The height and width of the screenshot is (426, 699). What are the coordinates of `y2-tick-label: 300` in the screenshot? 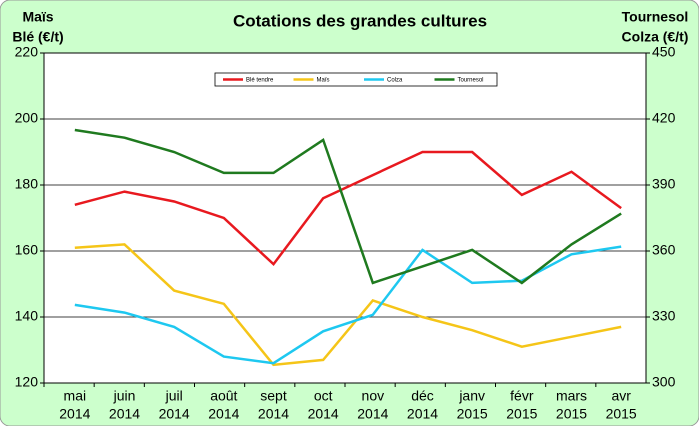 It's located at (664, 382).